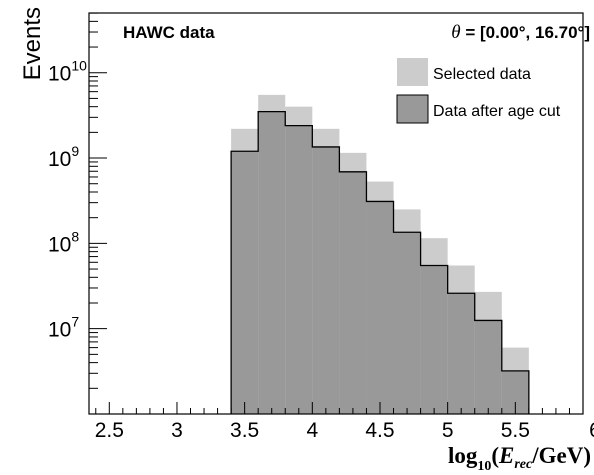 The height and width of the screenshot is (475, 594). I want to click on x-tick-label: 4.5, so click(379, 430).